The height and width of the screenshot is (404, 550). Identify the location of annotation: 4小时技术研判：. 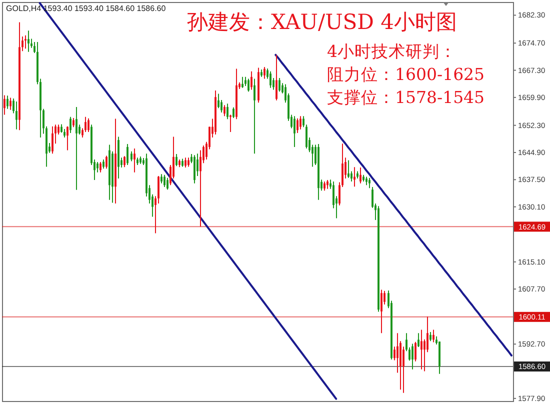
(391, 51).